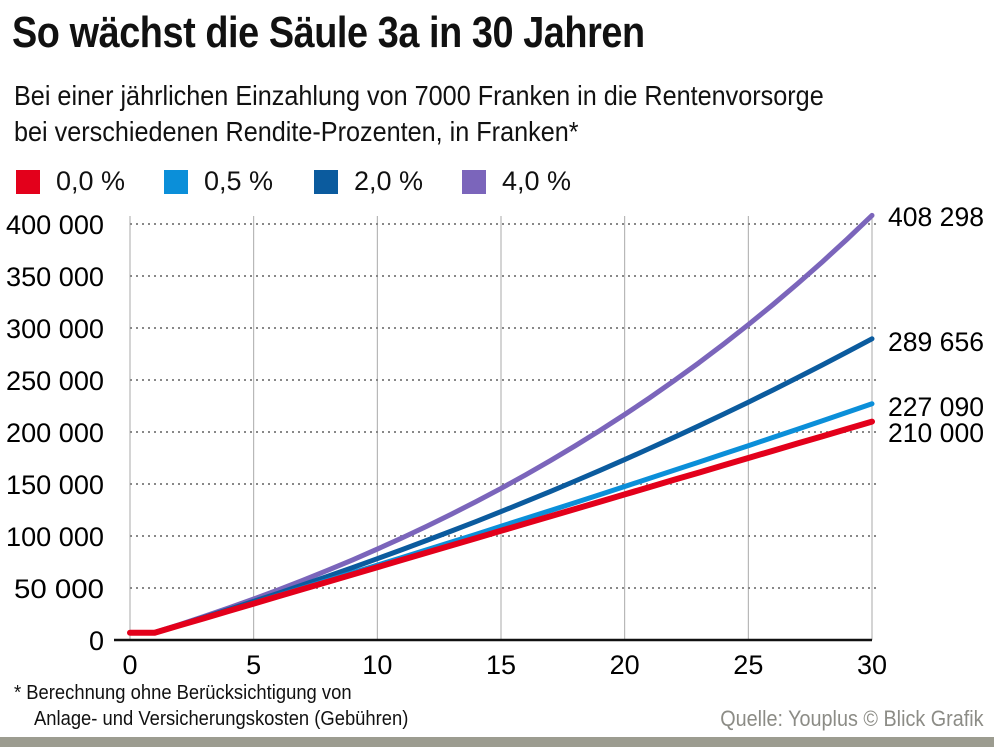 This screenshot has height=747, width=994. Describe the element at coordinates (183, 693) in the screenshot. I see `footnote-line1: * Berechnung ohne Berücksichtigung von` at that location.